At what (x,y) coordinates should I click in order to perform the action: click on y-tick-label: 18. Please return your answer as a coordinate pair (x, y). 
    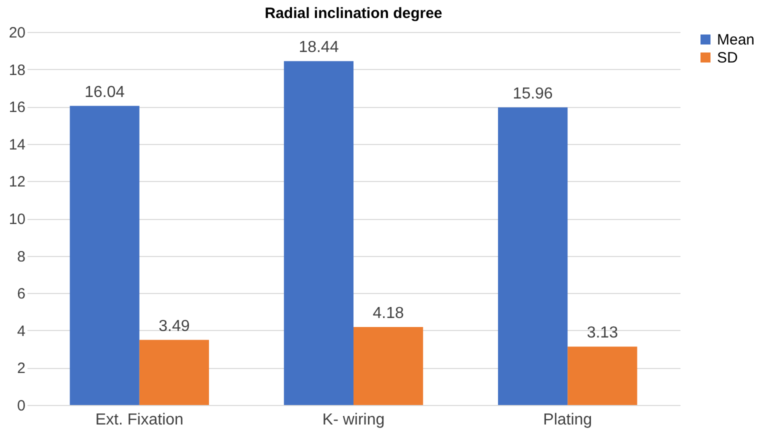
    Looking at the image, I should click on (17, 70).